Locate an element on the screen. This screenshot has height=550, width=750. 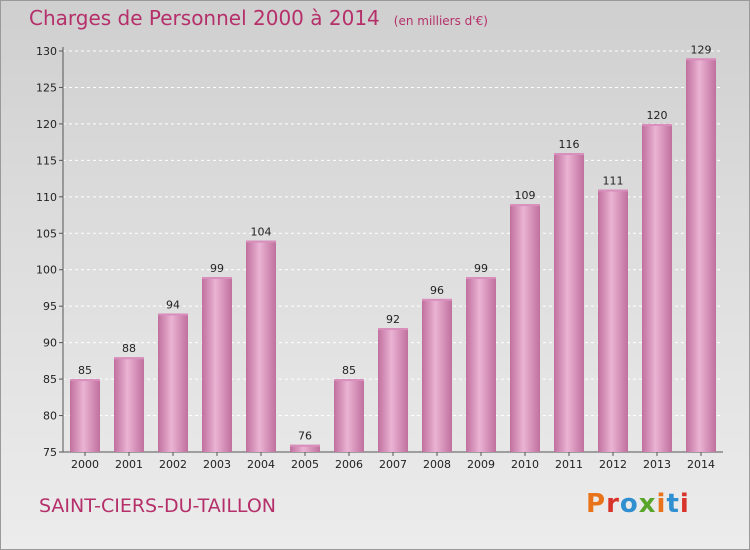
x-tick-label: 2001 is located at coordinates (129, 464).